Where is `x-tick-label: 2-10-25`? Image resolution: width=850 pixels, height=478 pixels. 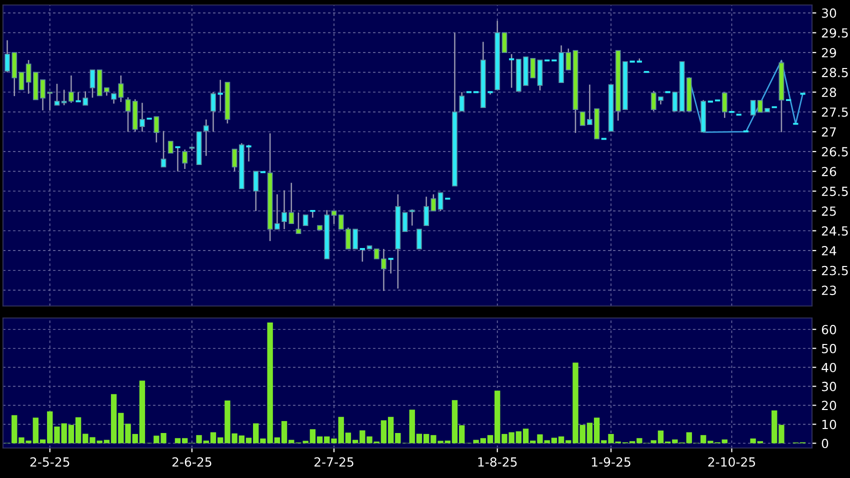 x-tick-label: 2-10-25 is located at coordinates (732, 462).